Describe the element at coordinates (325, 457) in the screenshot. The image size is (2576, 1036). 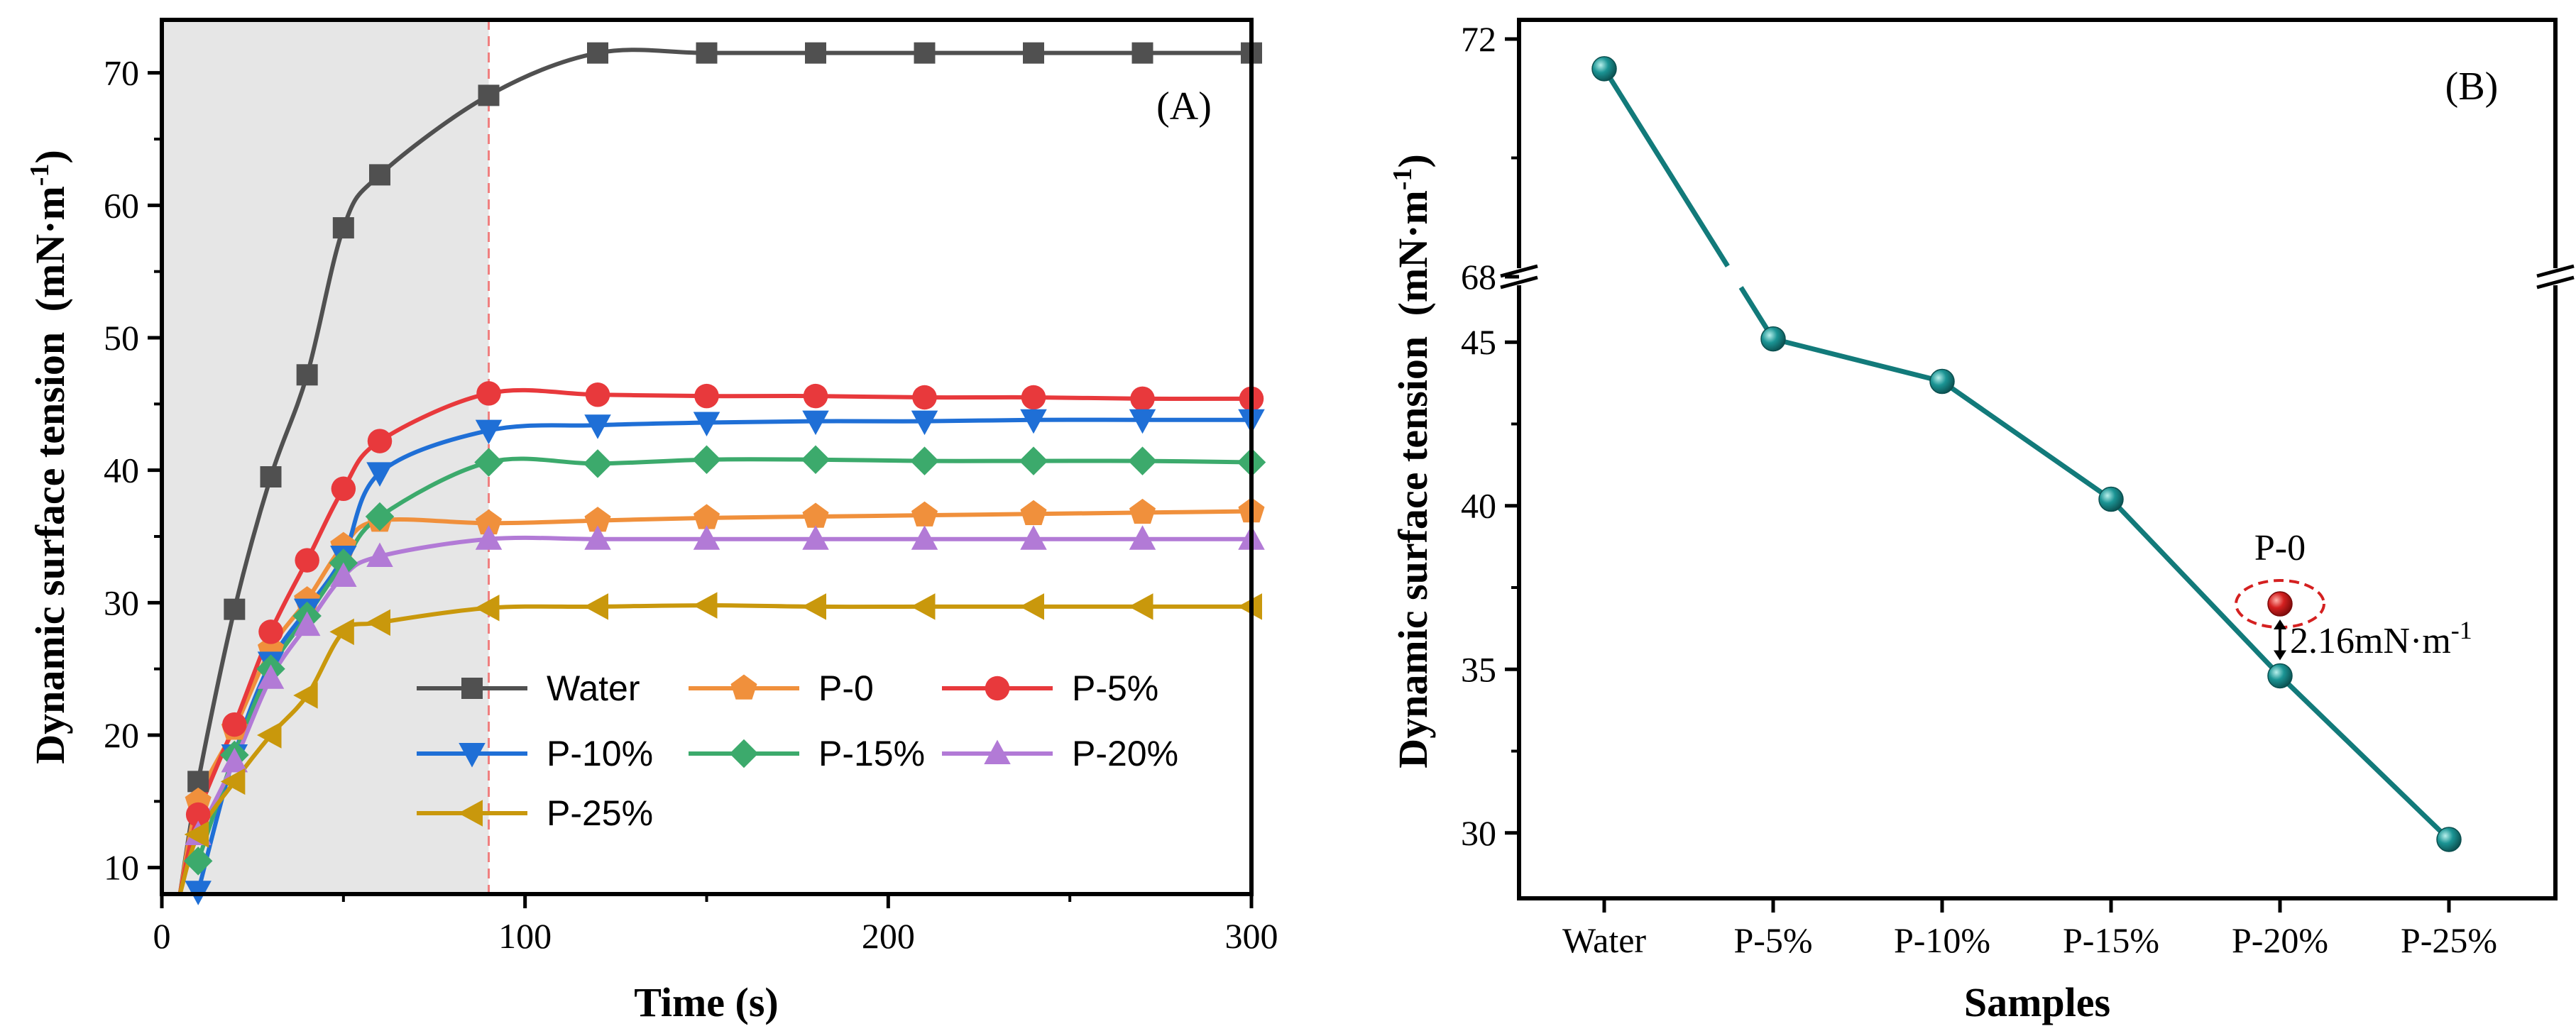
I see `shaded-region` at that location.